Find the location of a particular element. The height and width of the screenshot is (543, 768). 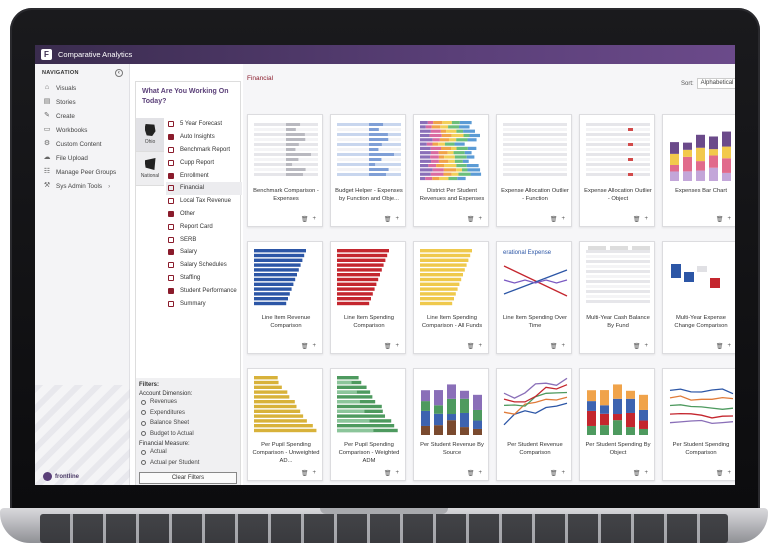

sidebar-item-custom-content: ⚙ Custom Content is located at coordinates (82, 144).